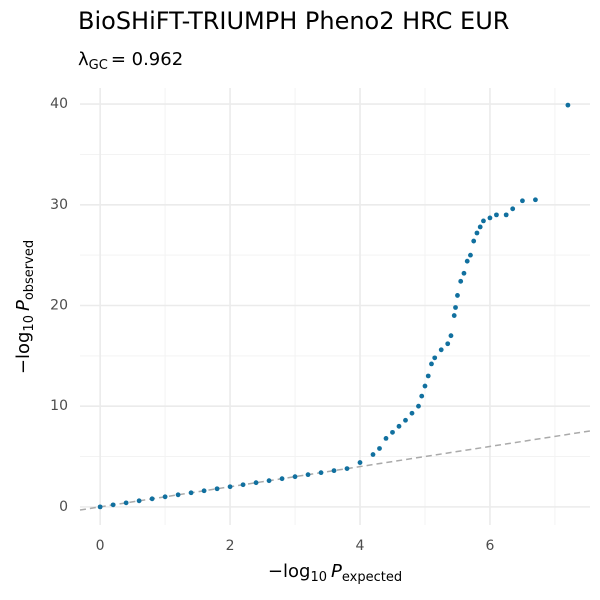  I want to click on y-tick-label: 0, so click(63, 507).